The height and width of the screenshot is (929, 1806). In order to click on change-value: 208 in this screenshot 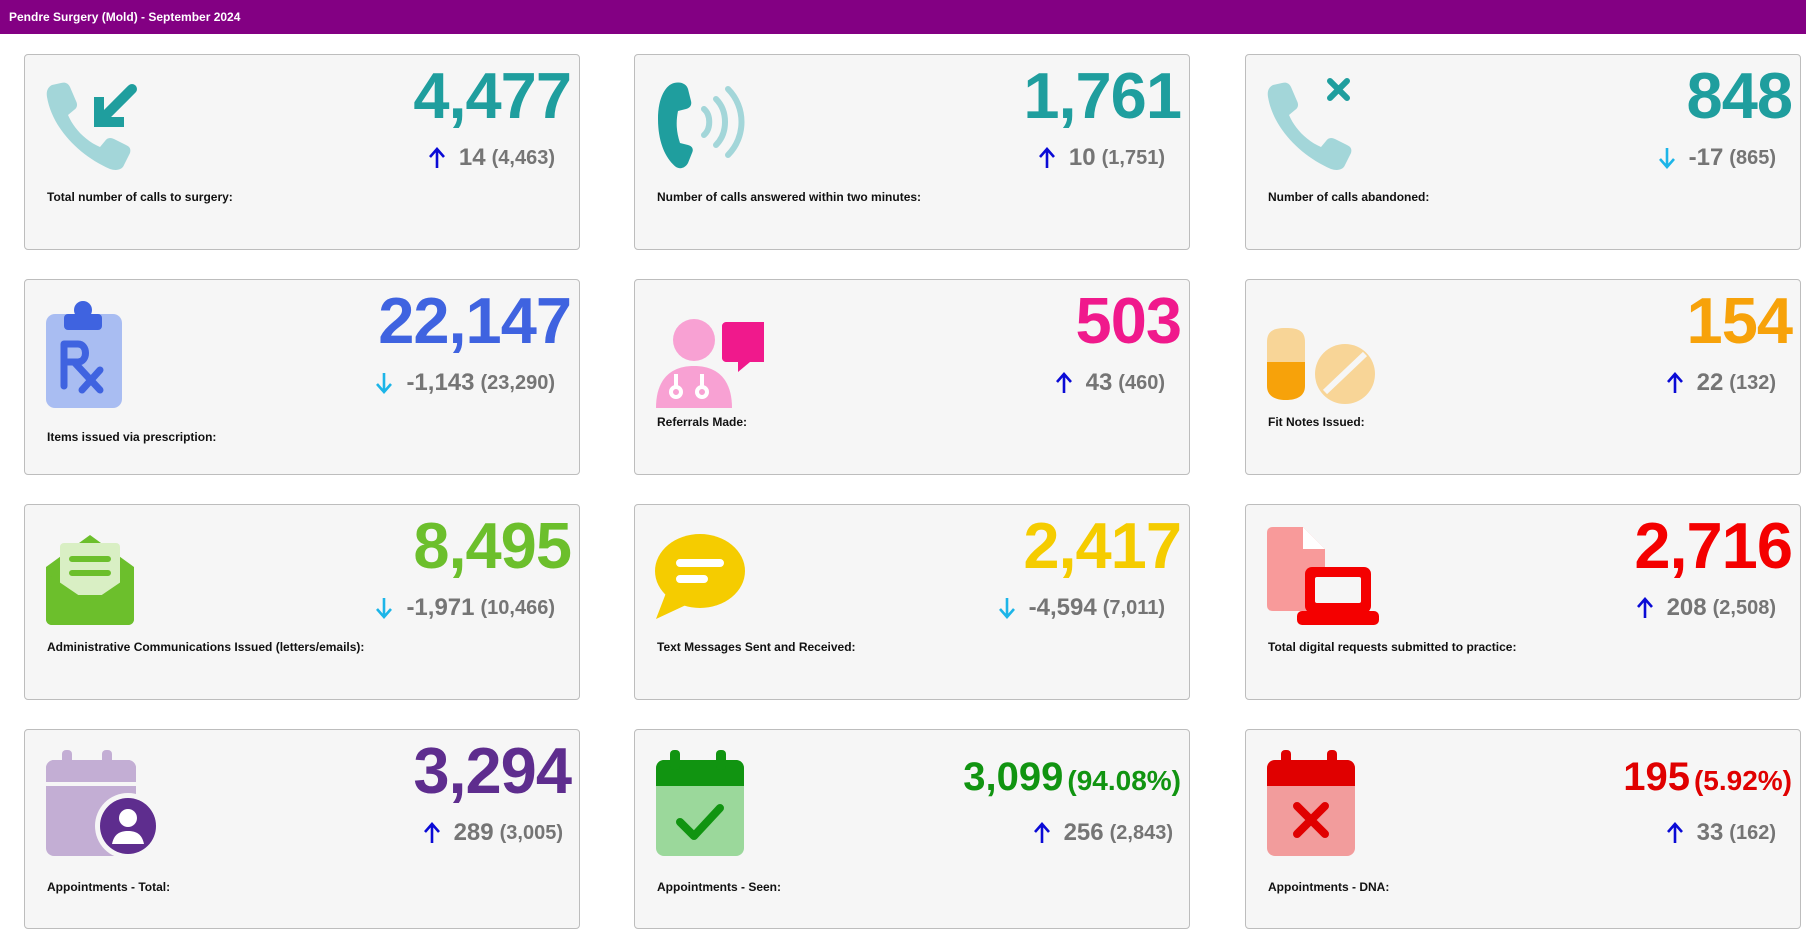, I will do `click(1686, 607)`.